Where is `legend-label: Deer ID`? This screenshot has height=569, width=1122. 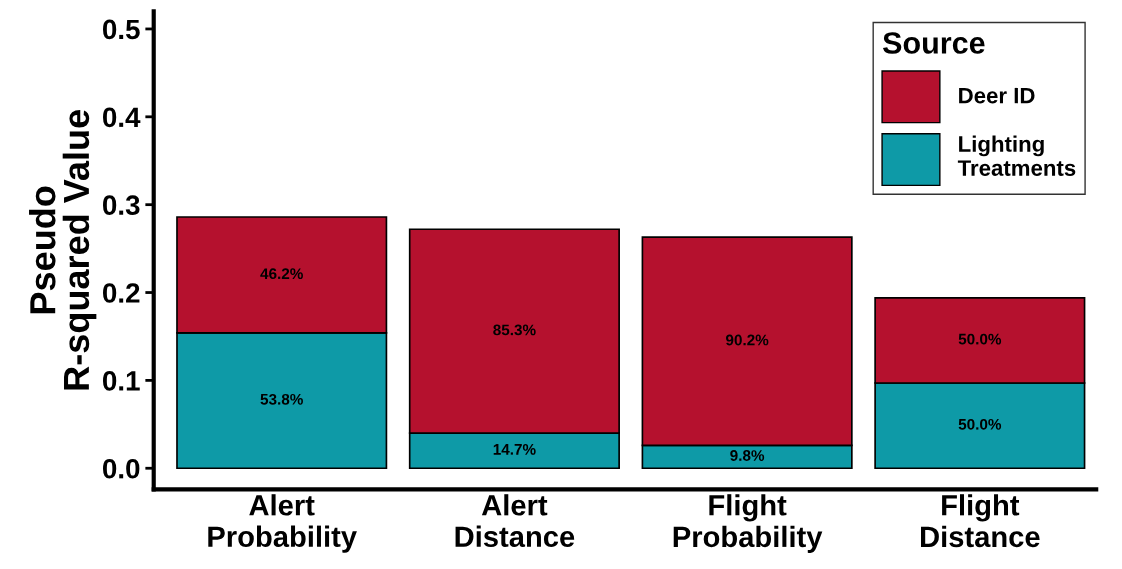 legend-label: Deer ID is located at coordinates (997, 95).